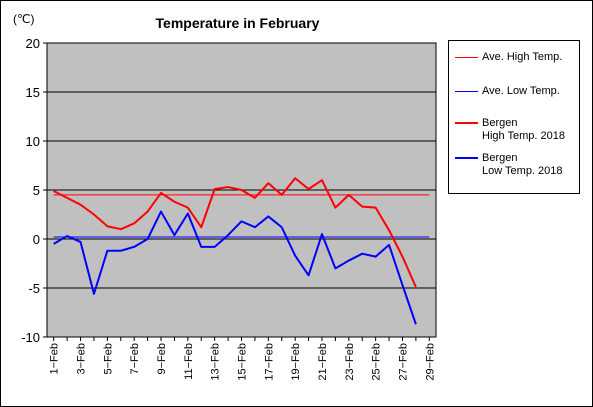 This screenshot has width=593, height=407. What do you see at coordinates (403, 362) in the screenshot?
I see `x-tick-label: 27−Feb` at bounding box center [403, 362].